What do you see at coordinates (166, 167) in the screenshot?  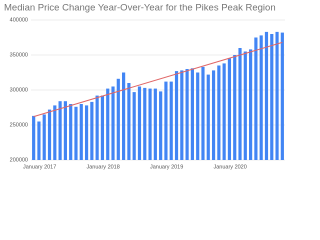 I see `x-tick-label: January 2019` at bounding box center [166, 167].